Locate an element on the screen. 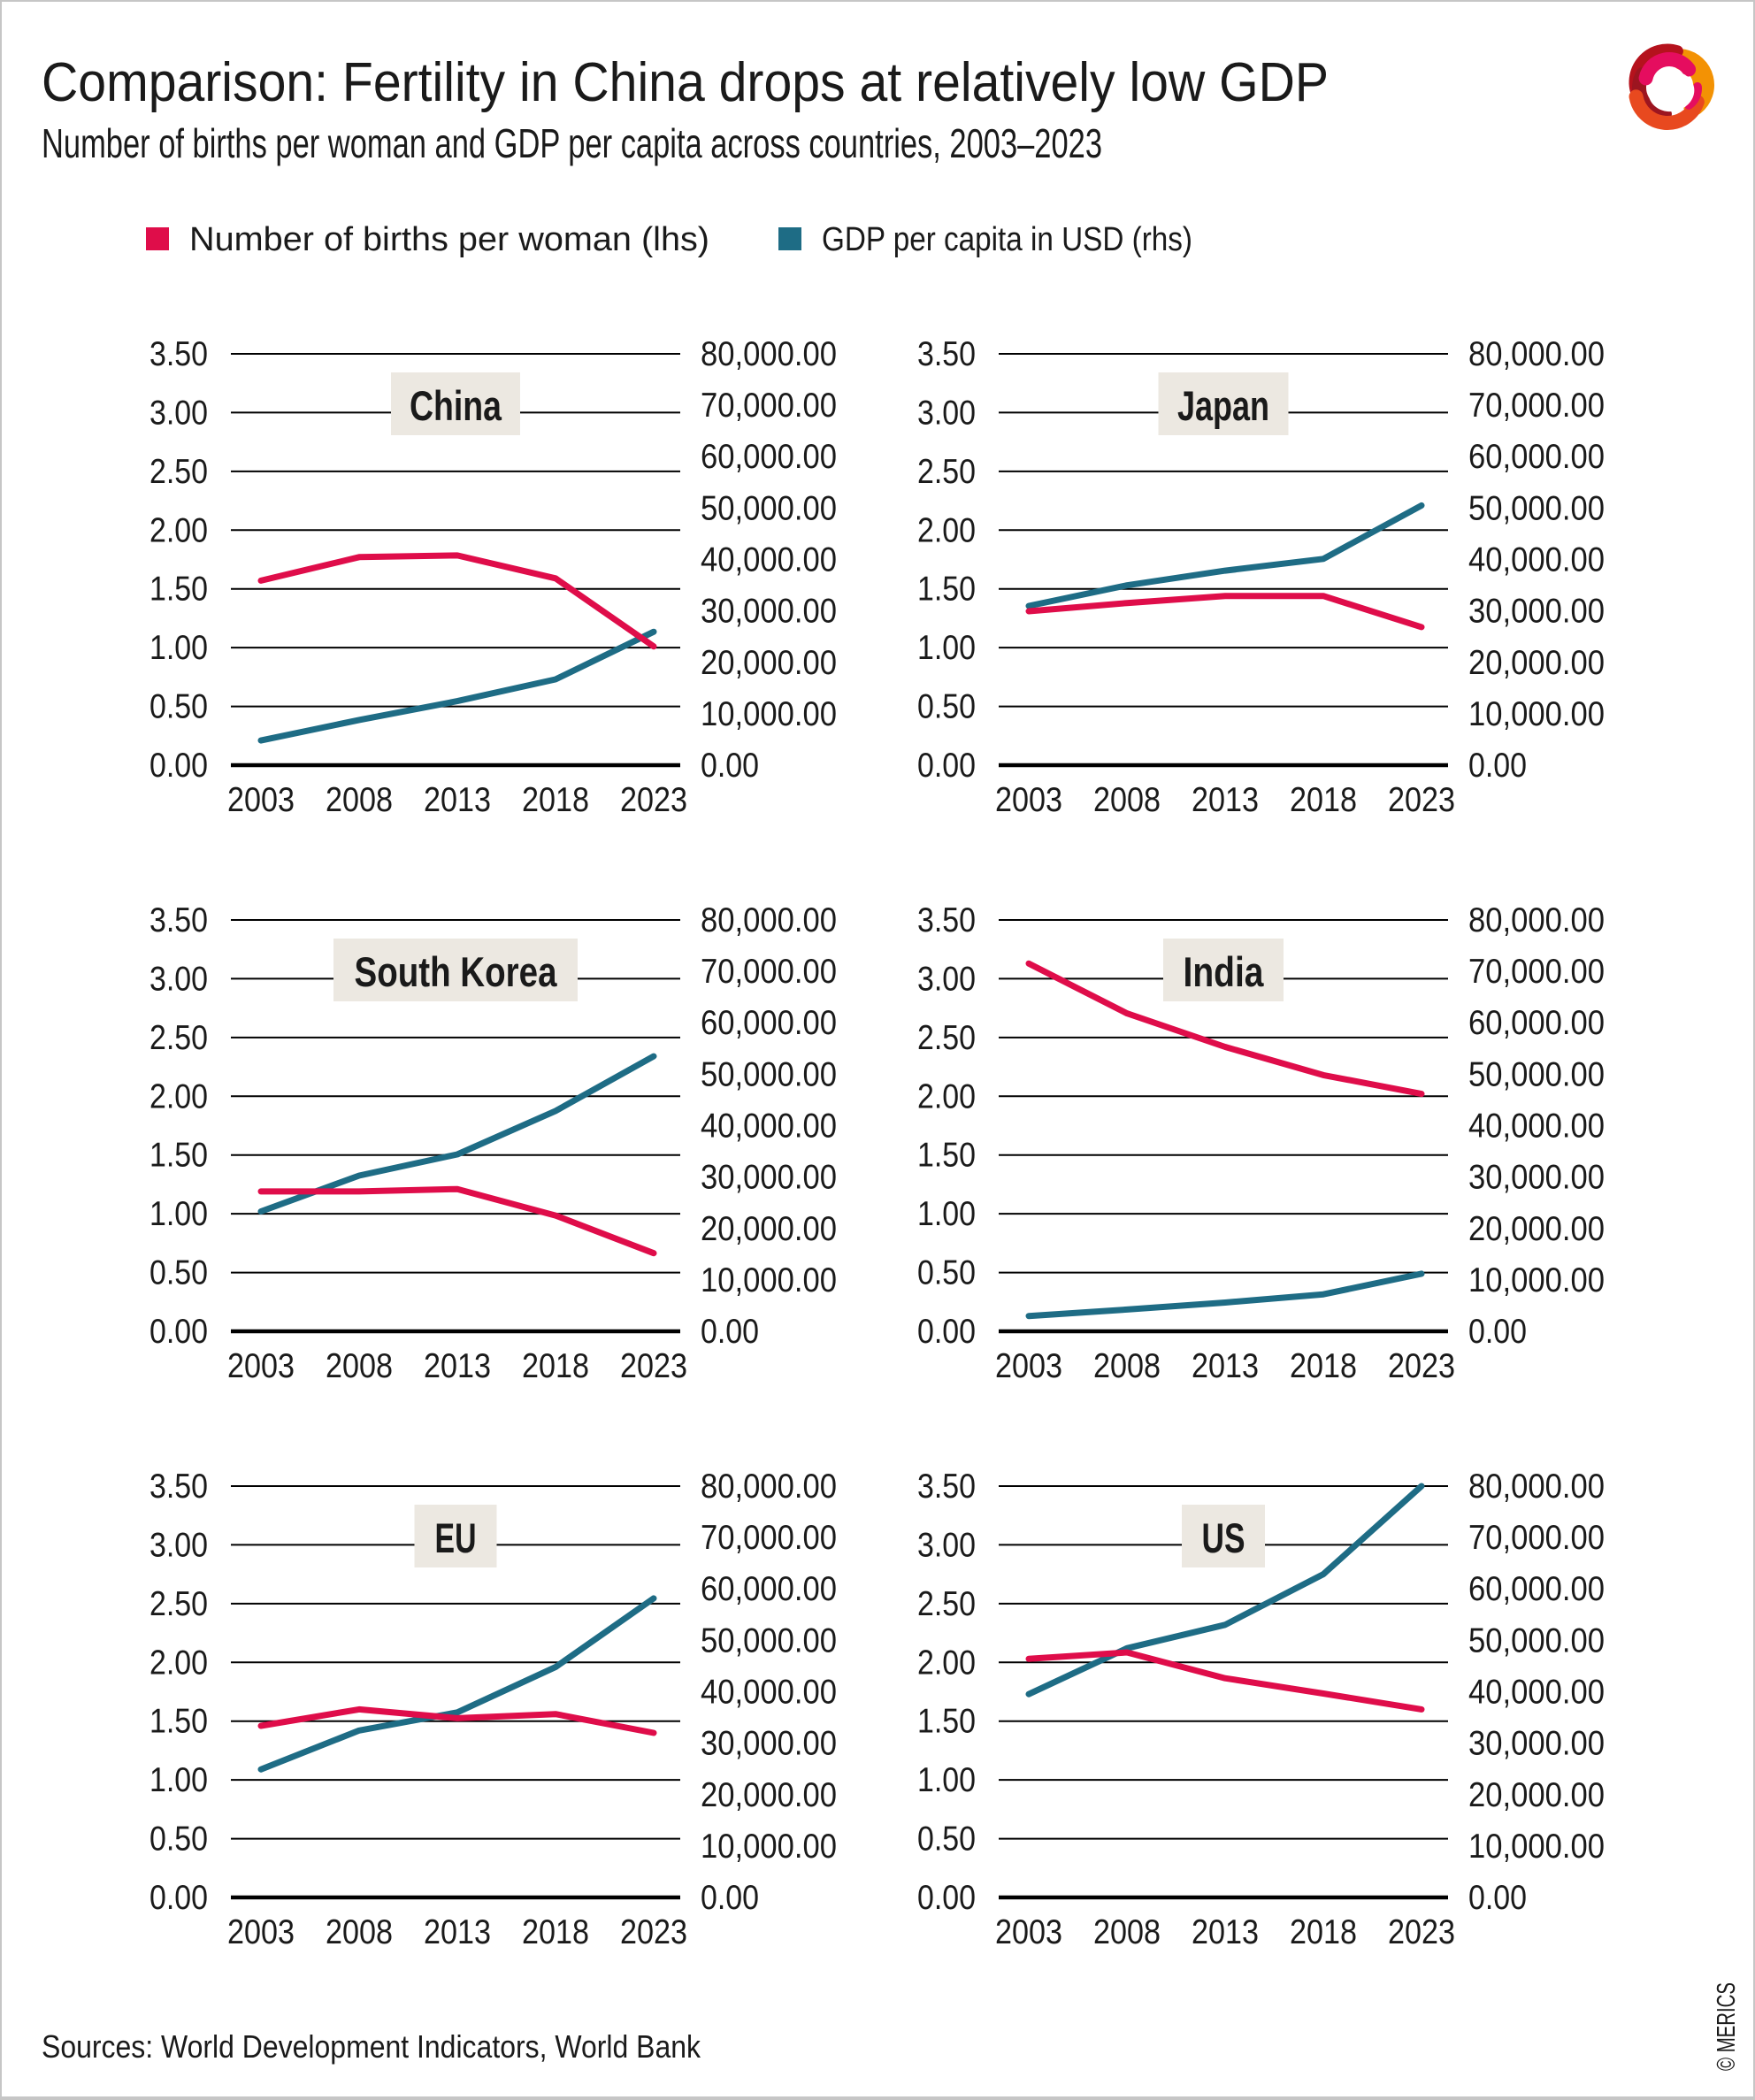  svg-text: US is located at coordinates (1223, 1537).